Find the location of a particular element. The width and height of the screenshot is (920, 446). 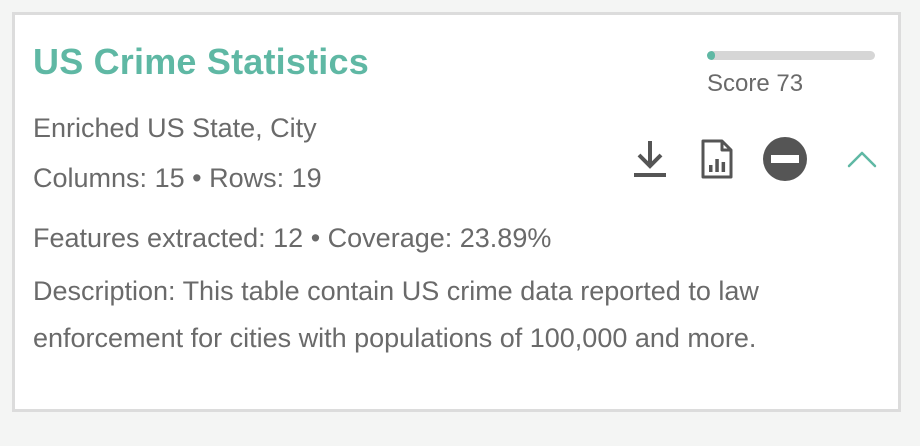

coverage-value: 23.89% is located at coordinates (505, 238).